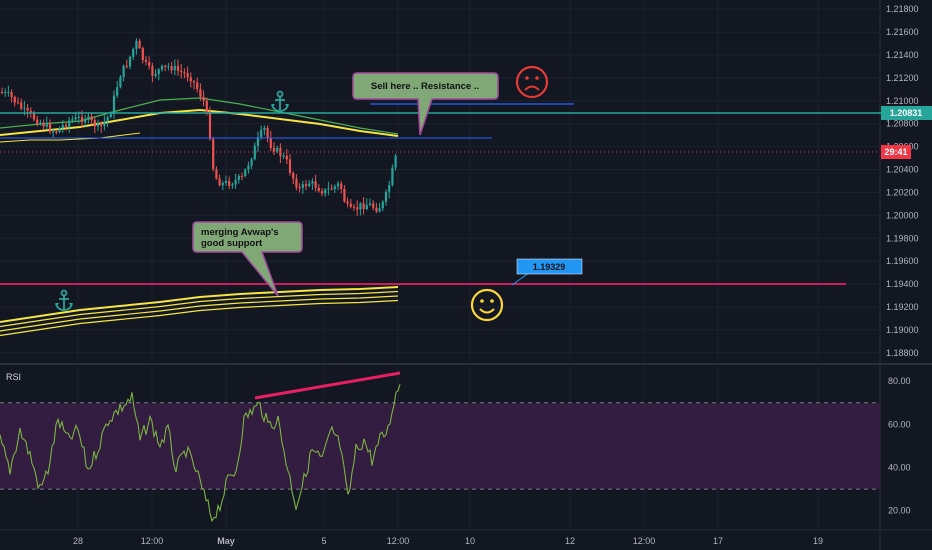 The image size is (932, 550). What do you see at coordinates (425, 104) in the screenshot?
I see `sell-callout: Sell here .. Resistance ..` at bounding box center [425, 104].